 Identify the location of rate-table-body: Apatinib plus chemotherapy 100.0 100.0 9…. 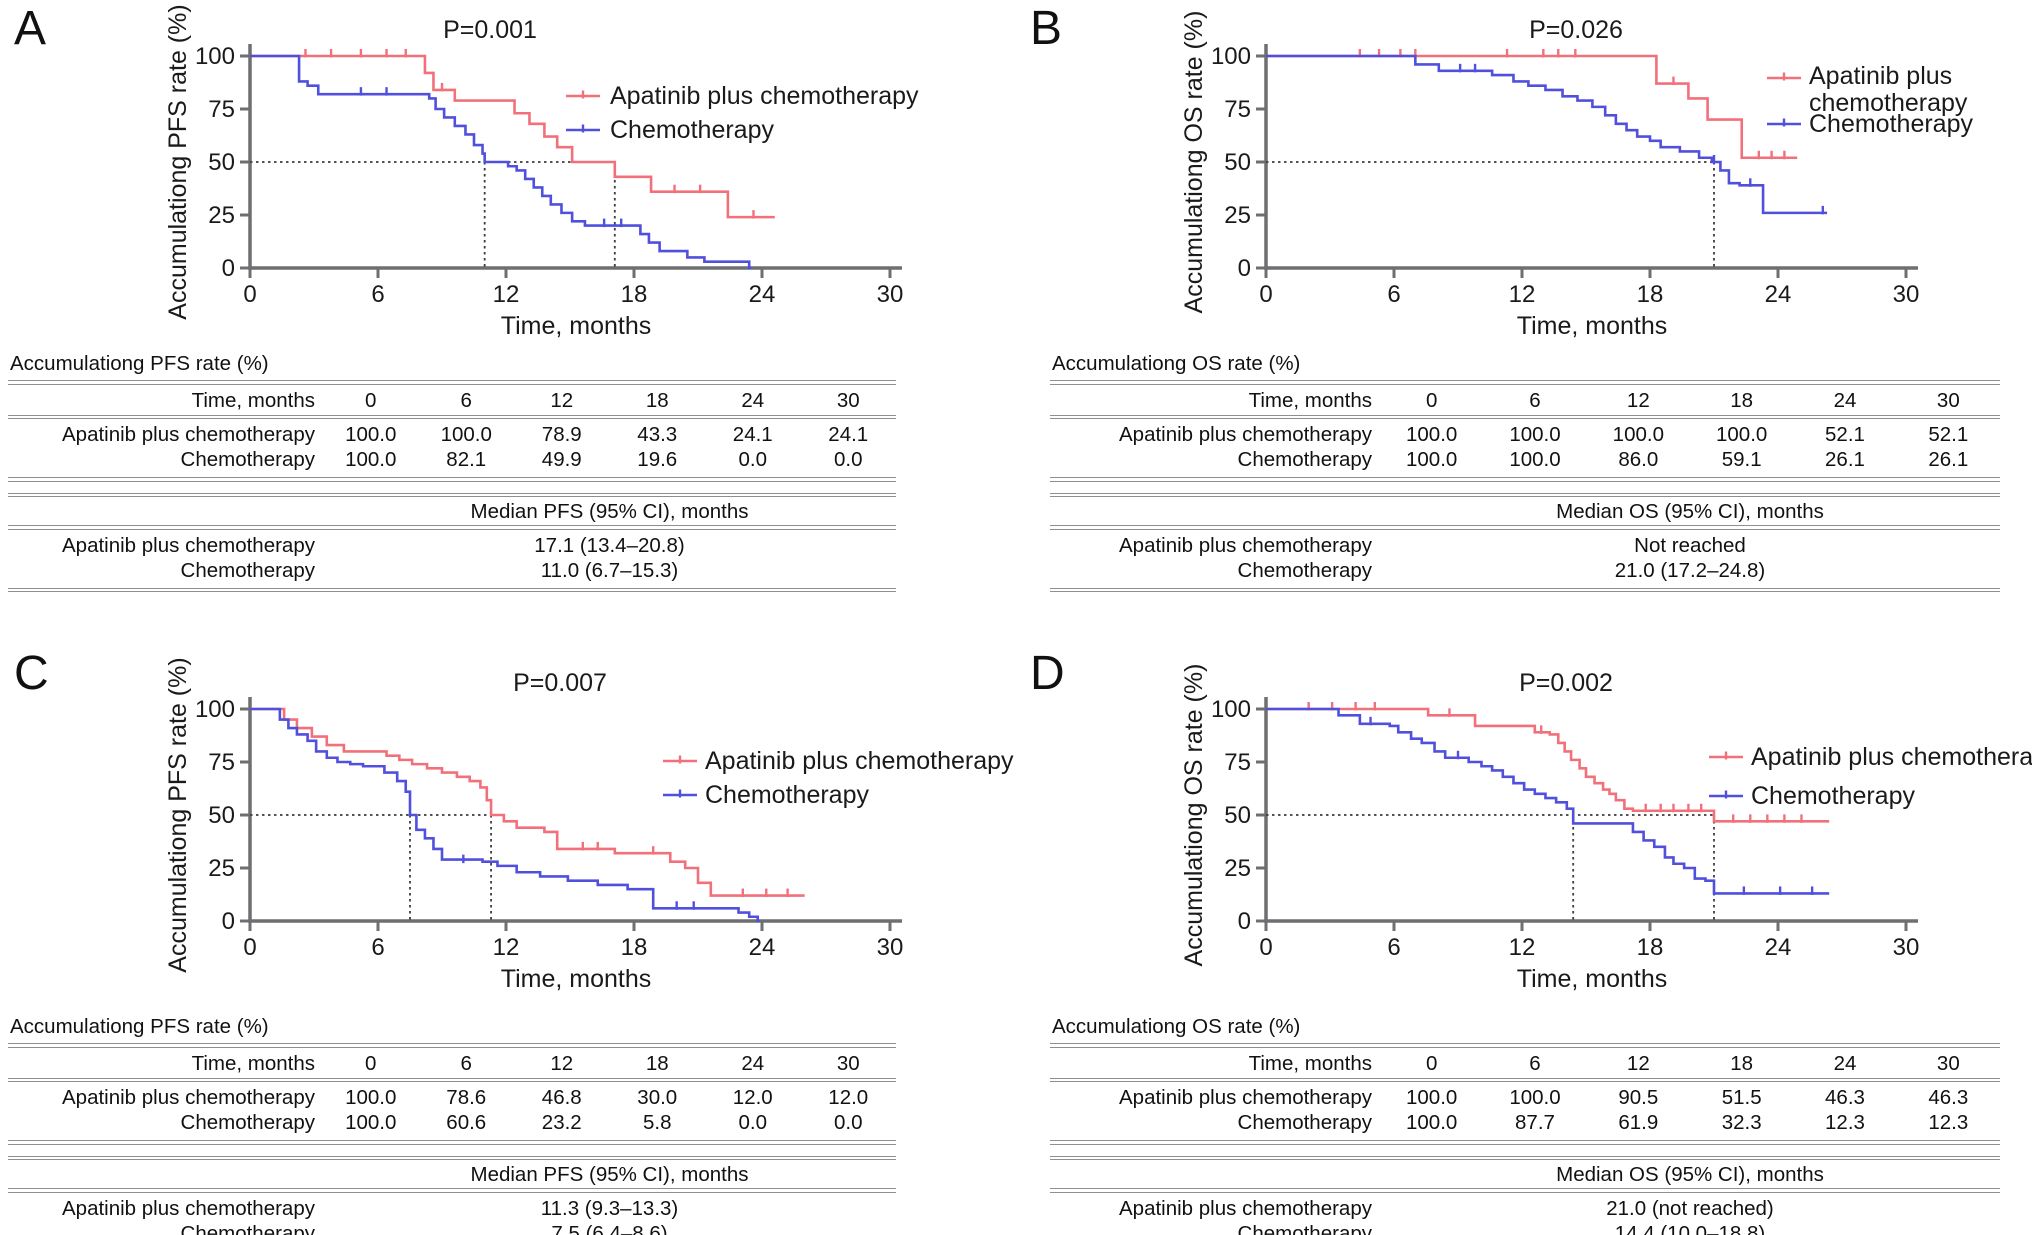
(1525, 1111).